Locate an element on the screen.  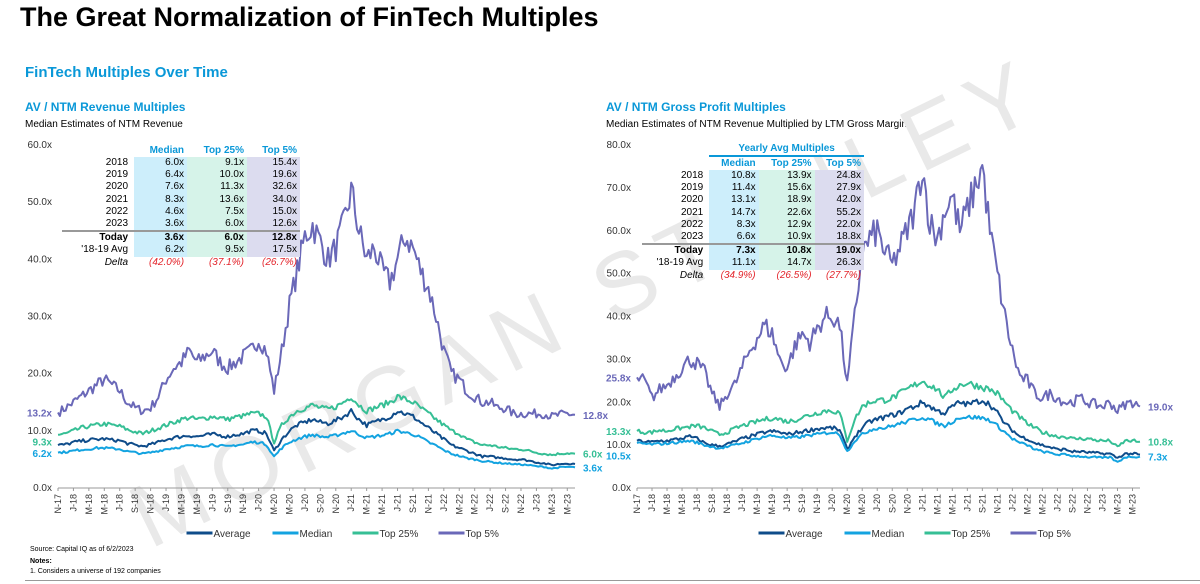
table-row: 2021 8.3x 13.6x 34.0x is located at coordinates (181, 199).